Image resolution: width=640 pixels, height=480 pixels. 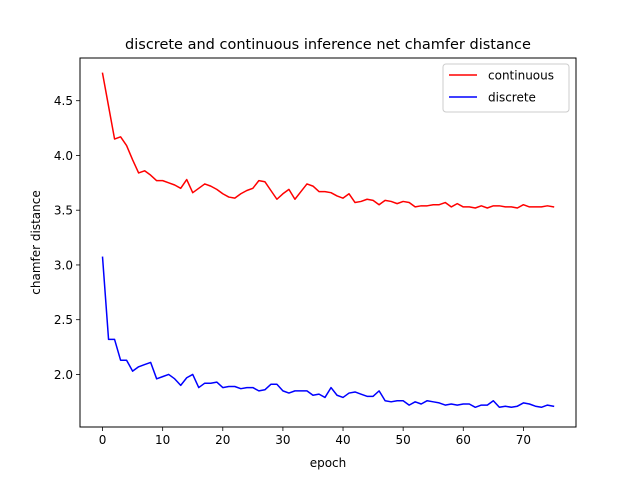 What do you see at coordinates (63, 156) in the screenshot?
I see `y-tick-label: 4.0` at bounding box center [63, 156].